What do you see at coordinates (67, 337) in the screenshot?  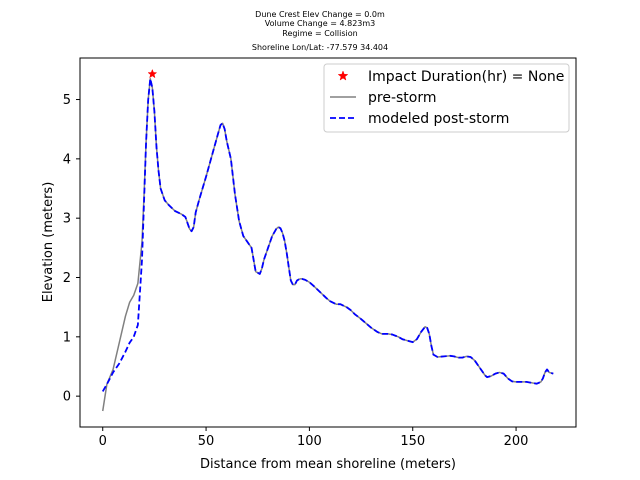 I see `y-tick-label: 1` at bounding box center [67, 337].